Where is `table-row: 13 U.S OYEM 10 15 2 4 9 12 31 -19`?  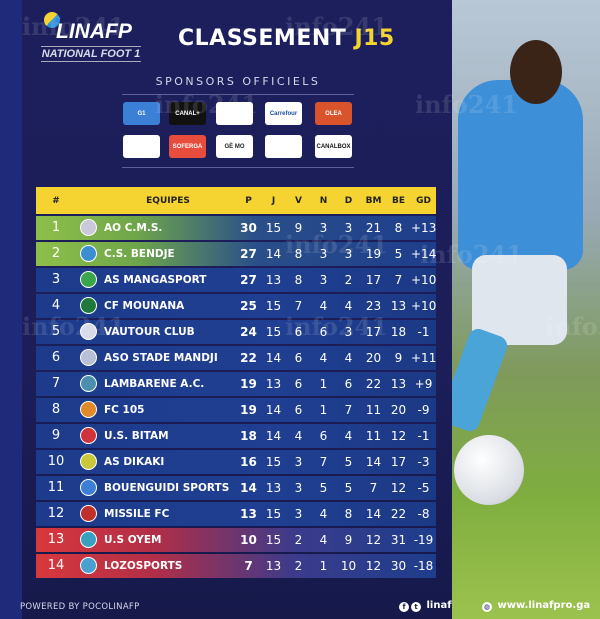 table-row: 13 U.S OYEM 10 15 2 4 9 12 31 -19 is located at coordinates (236, 539).